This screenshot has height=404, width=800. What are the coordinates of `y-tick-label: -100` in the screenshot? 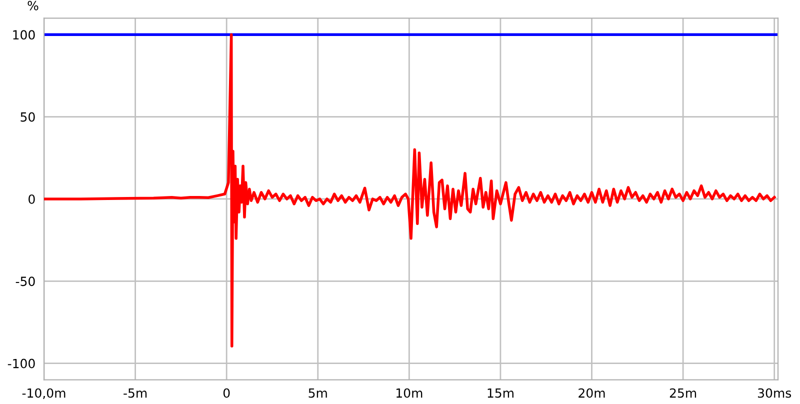 It's located at (21, 363).